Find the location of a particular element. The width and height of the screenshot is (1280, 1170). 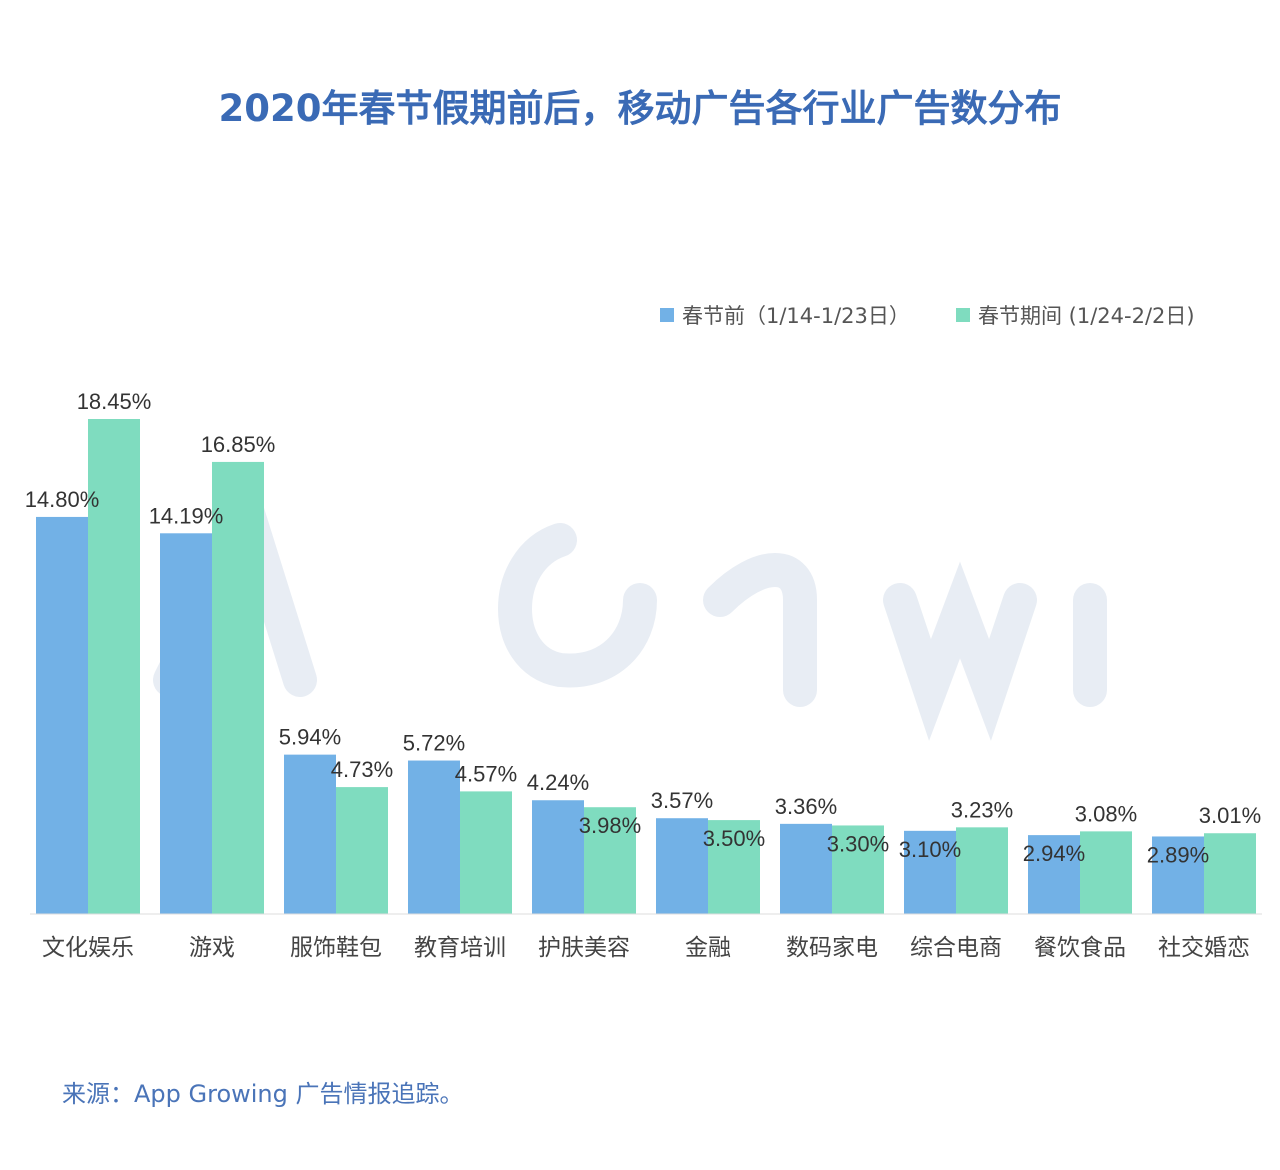

data-label: 3.98% is located at coordinates (610, 825).